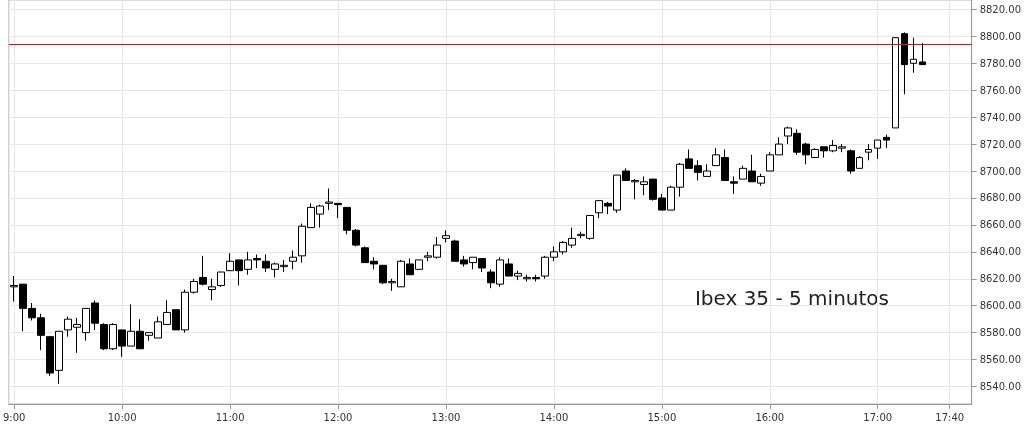 Image resolution: width=1024 pixels, height=424 pixels. Describe the element at coordinates (878, 417) in the screenshot. I see `x-tick-label: 17:00` at that location.